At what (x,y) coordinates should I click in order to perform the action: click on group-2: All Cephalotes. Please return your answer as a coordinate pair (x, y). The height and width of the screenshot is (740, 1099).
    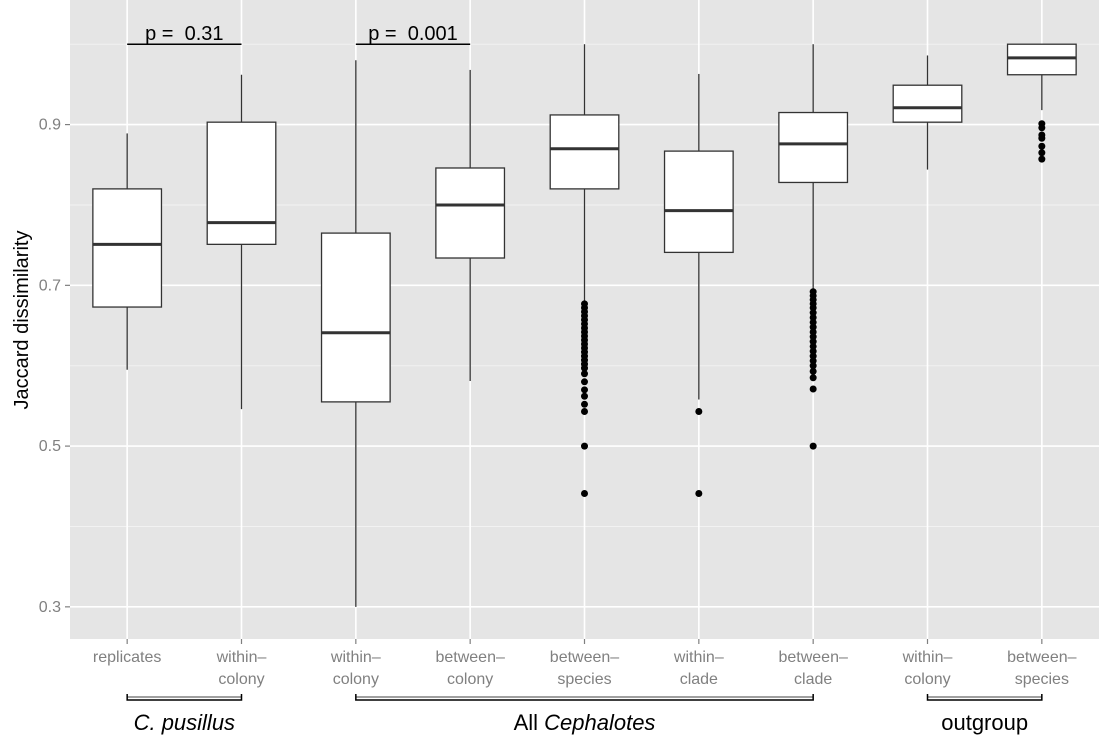
    Looking at the image, I should click on (584, 714).